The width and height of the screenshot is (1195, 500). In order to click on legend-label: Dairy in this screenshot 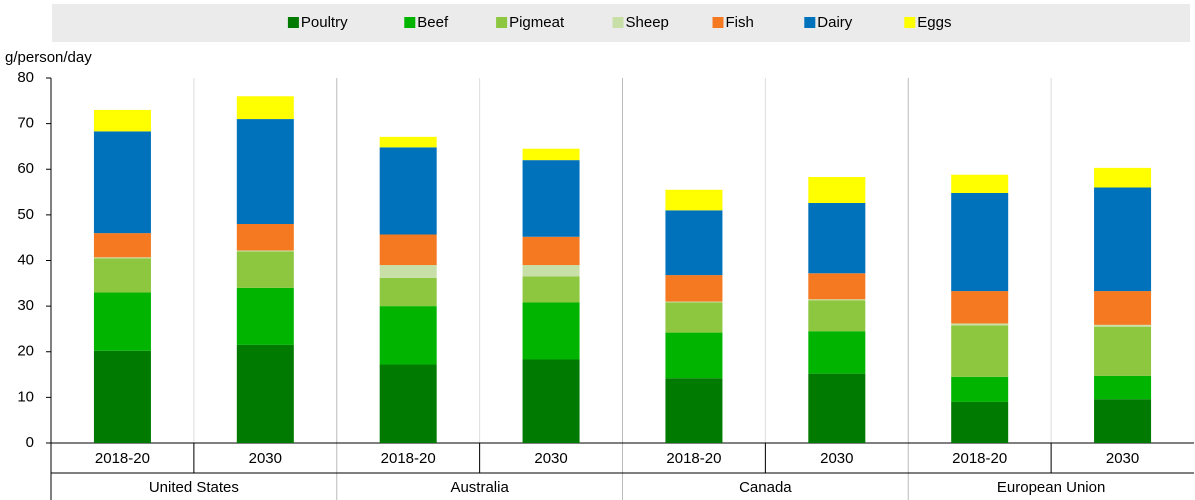, I will do `click(835, 22)`.